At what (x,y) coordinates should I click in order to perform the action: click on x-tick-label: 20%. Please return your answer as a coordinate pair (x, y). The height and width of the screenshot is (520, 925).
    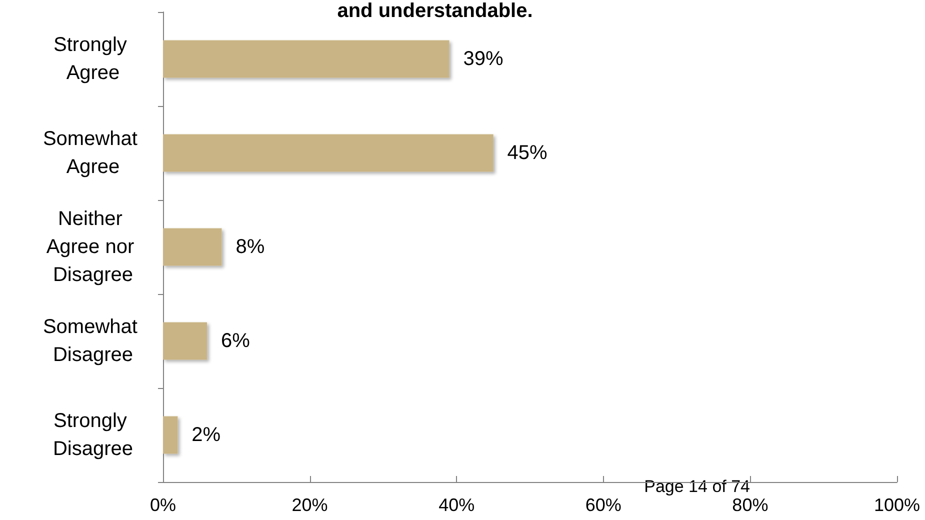
    Looking at the image, I should click on (310, 505).